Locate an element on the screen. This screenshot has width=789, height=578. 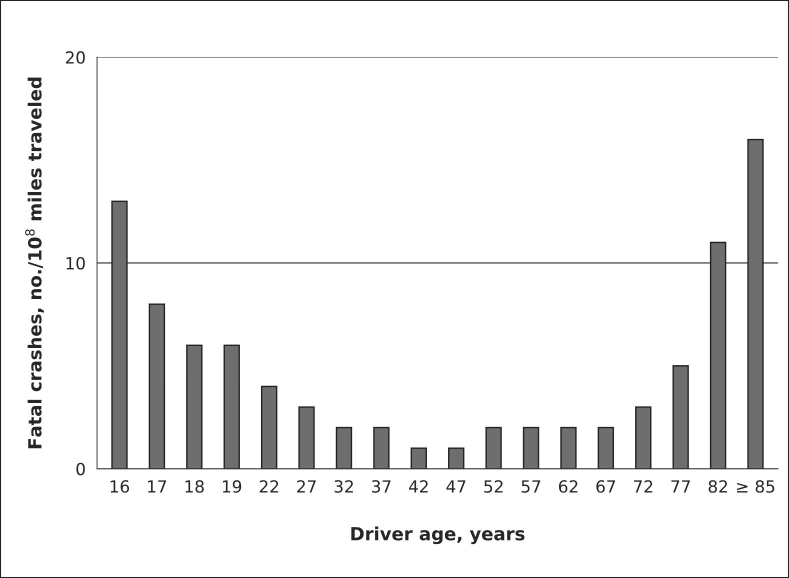
x-tick-label: 52 is located at coordinates (493, 486).